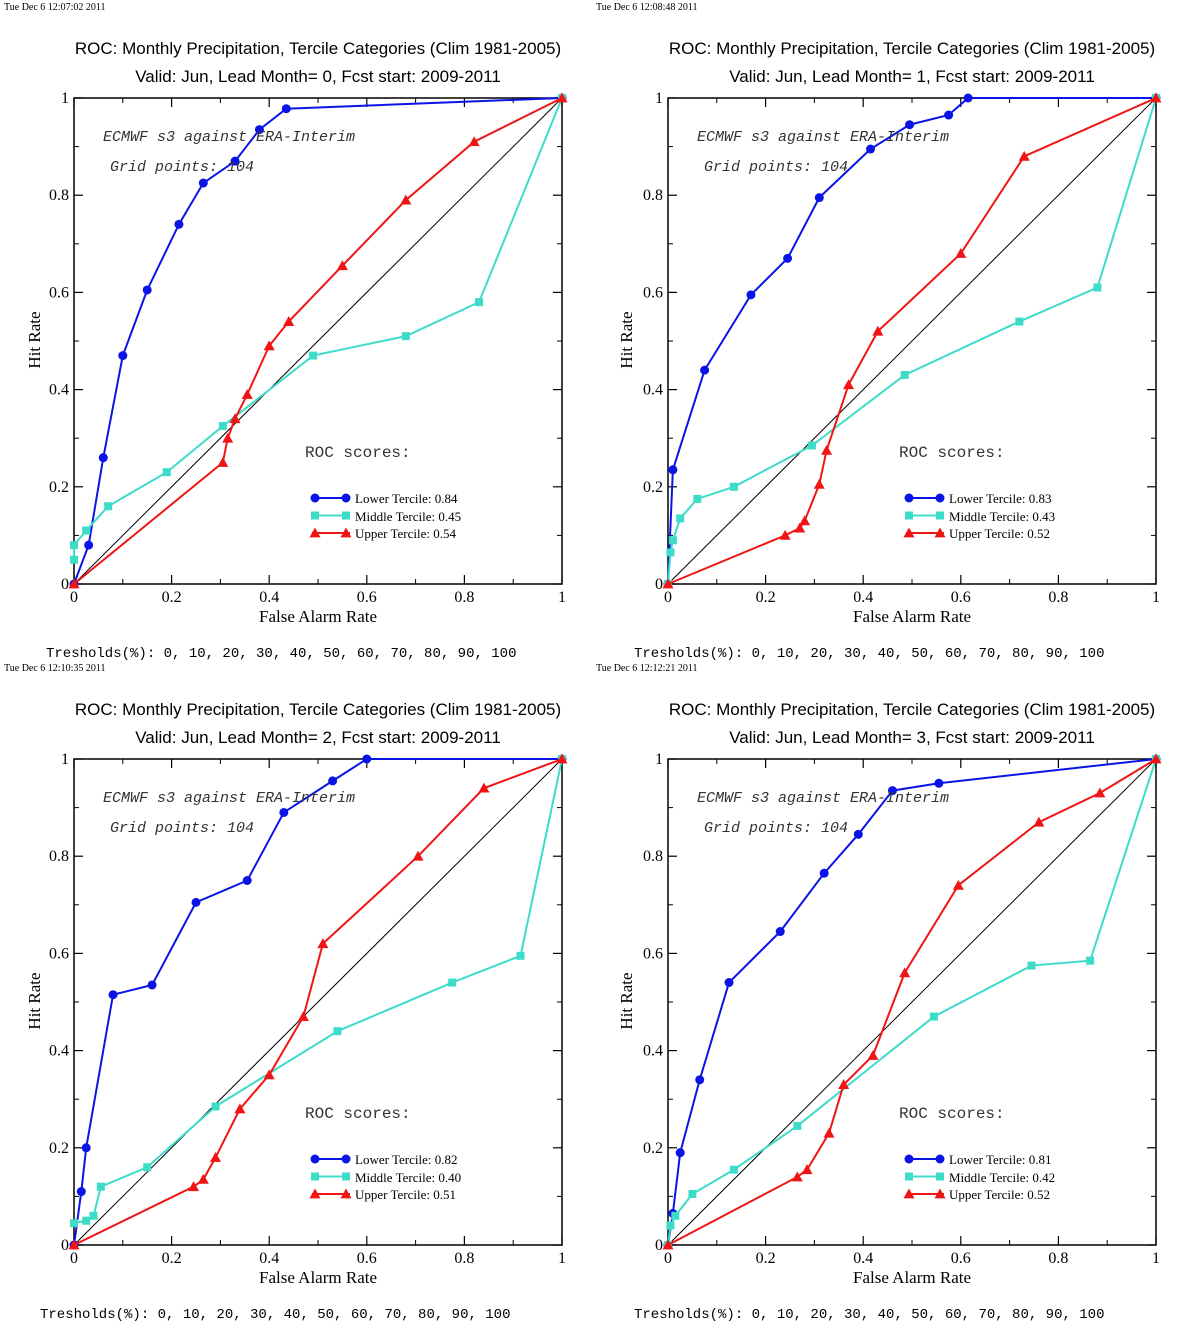 The width and height of the screenshot is (1187, 1322). I want to click on y-tick-label: 1, so click(659, 759).